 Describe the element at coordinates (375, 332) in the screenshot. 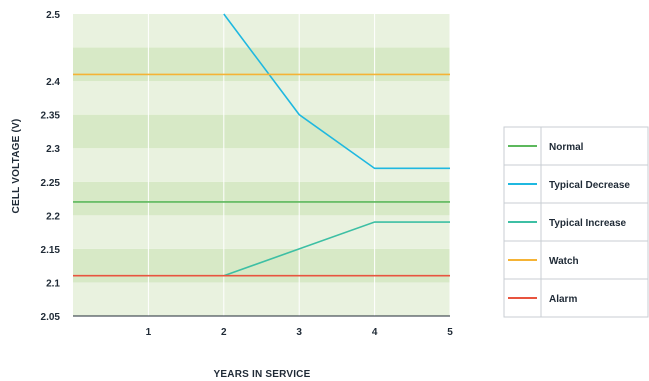

I see `x-tick-label: 4` at that location.